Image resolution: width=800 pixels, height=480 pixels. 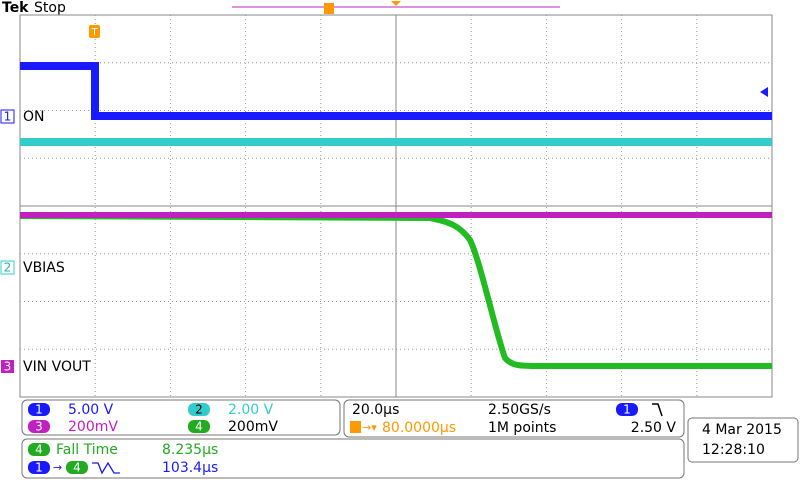 I want to click on ch1-badge, so click(x=39, y=409).